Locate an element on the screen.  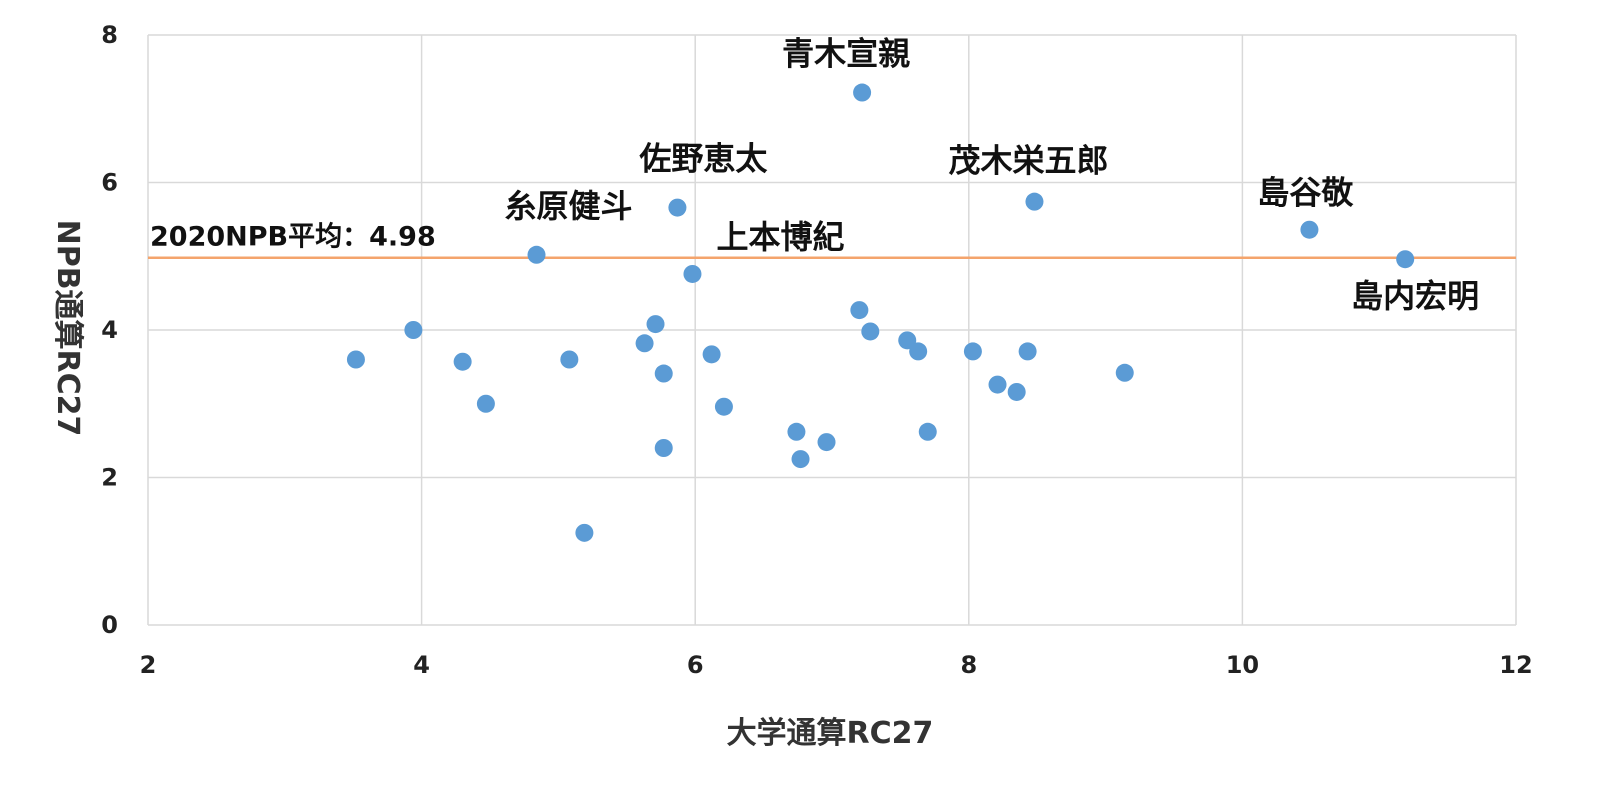
x-tick-label: 12 is located at coordinates (1515, 665).